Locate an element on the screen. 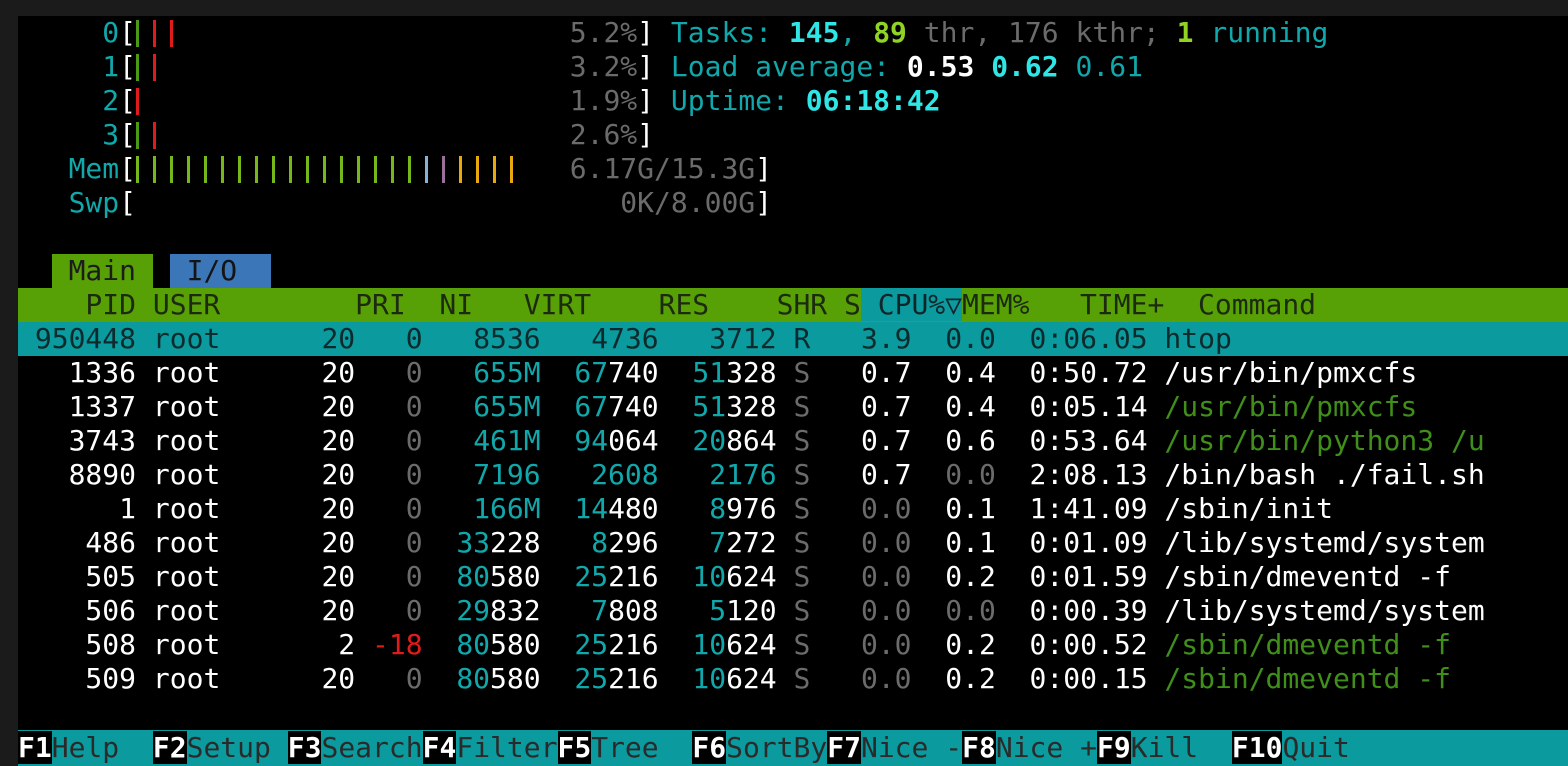 Image resolution: width=1568 pixels, height=766 pixels. tab-io: I/O is located at coordinates (220, 271).